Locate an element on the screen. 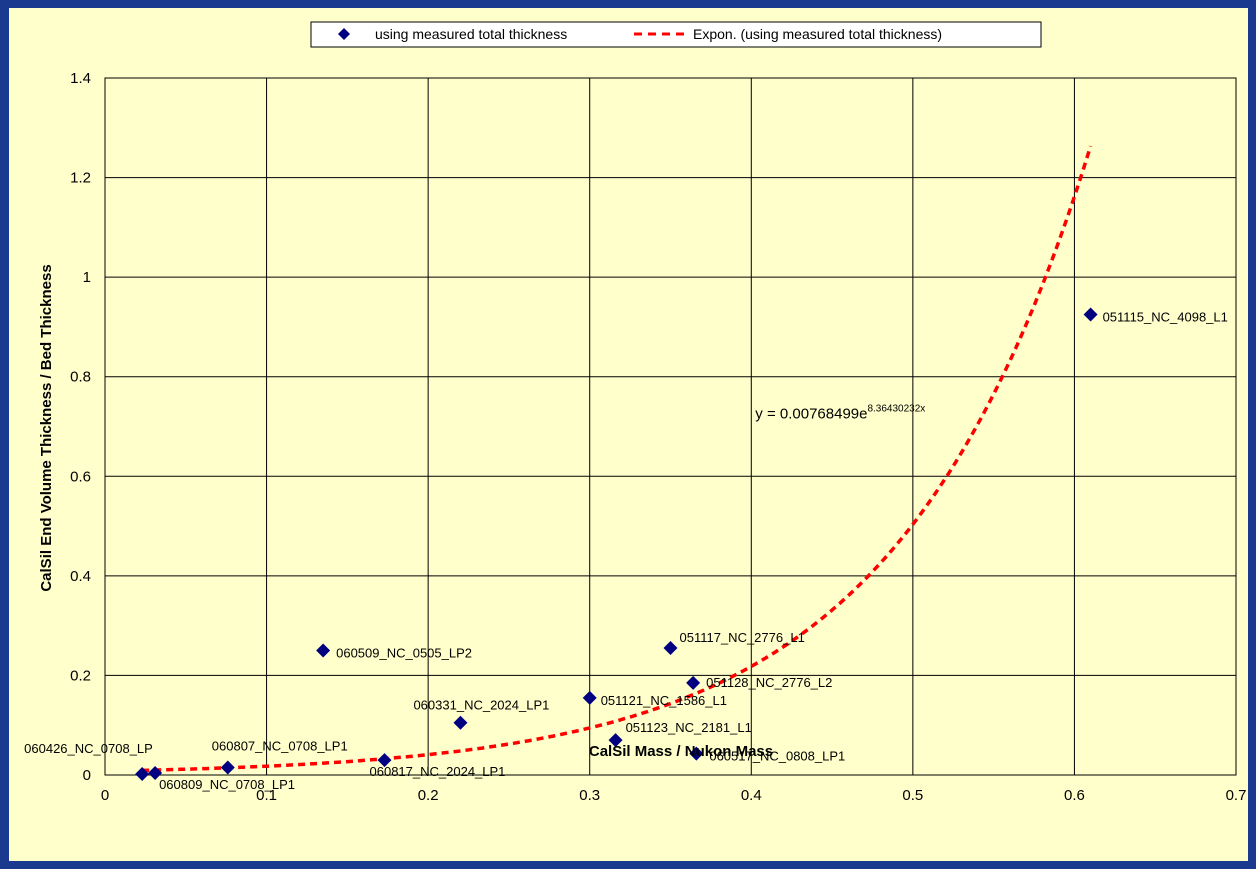 Image resolution: width=1256 pixels, height=869 pixels. x-axis-title: CalSil Mass / Nukon Mass is located at coordinates (681, 751).